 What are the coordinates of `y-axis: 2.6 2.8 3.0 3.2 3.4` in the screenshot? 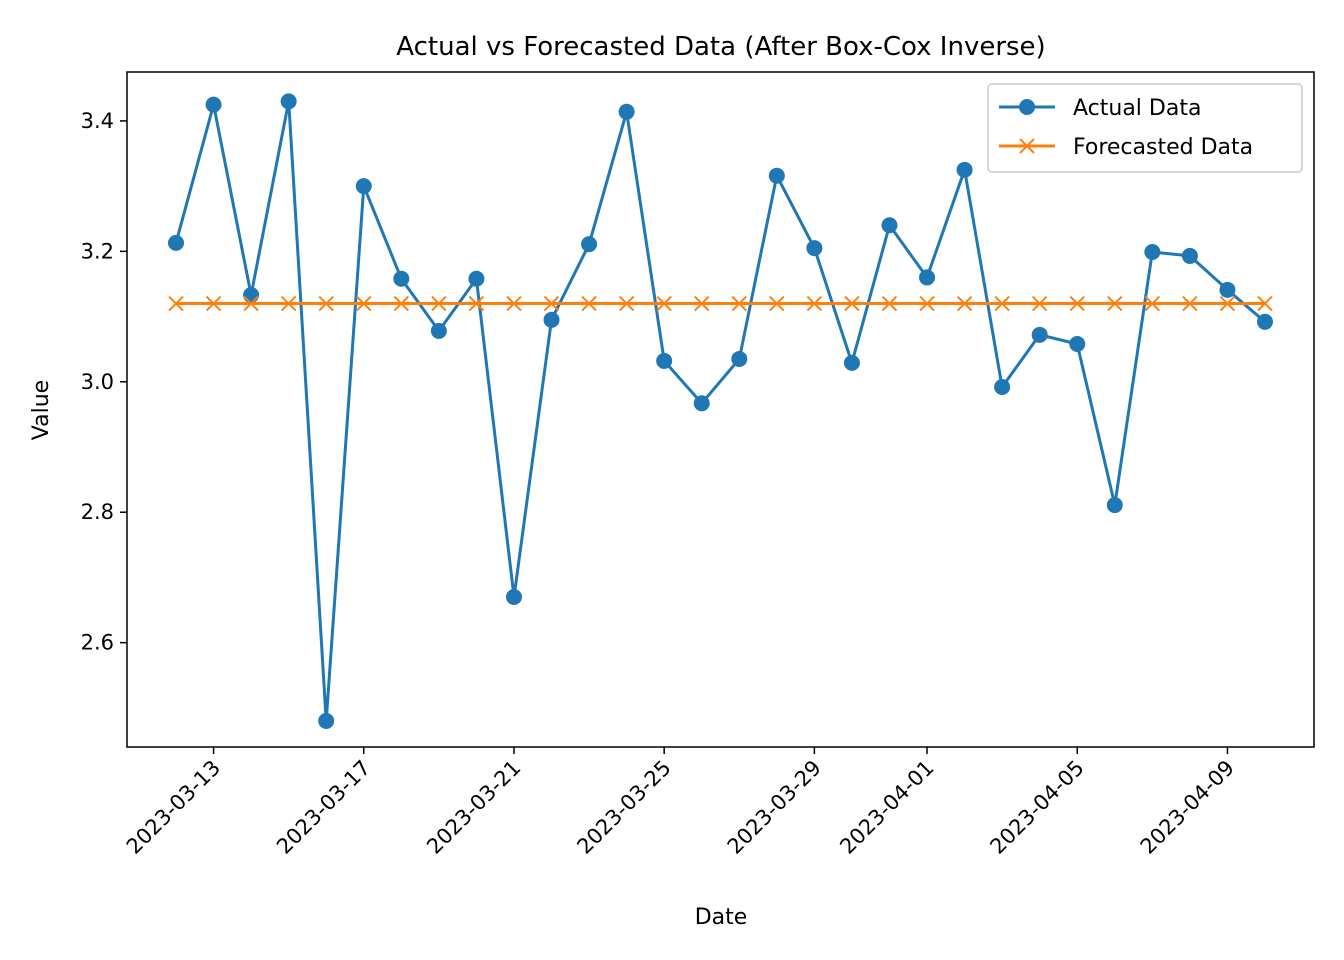 It's located at (104, 382).